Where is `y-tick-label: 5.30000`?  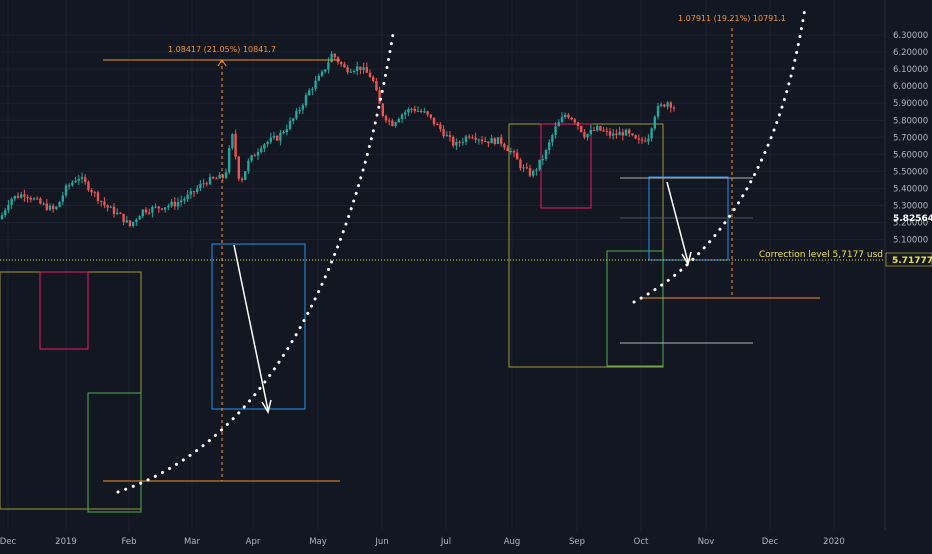 y-tick-label: 5.30000 is located at coordinates (910, 207).